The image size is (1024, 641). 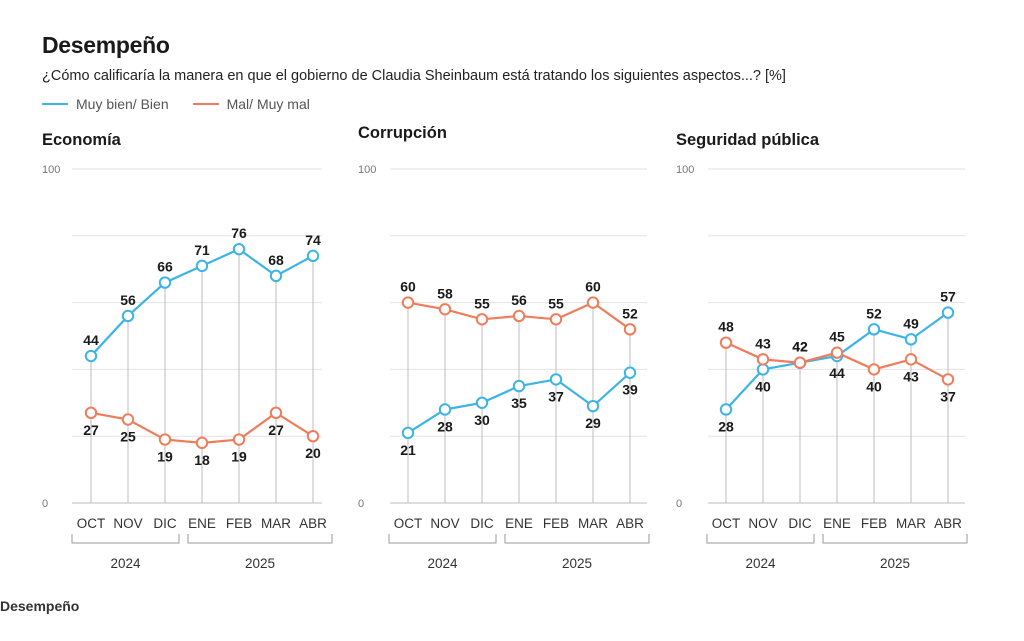 I want to click on data-label: 58, so click(x=445, y=293).